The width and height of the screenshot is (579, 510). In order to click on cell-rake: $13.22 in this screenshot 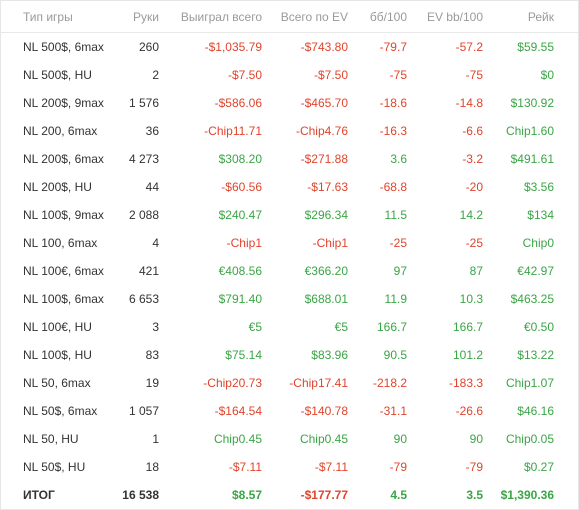, I will do `click(535, 355)`.